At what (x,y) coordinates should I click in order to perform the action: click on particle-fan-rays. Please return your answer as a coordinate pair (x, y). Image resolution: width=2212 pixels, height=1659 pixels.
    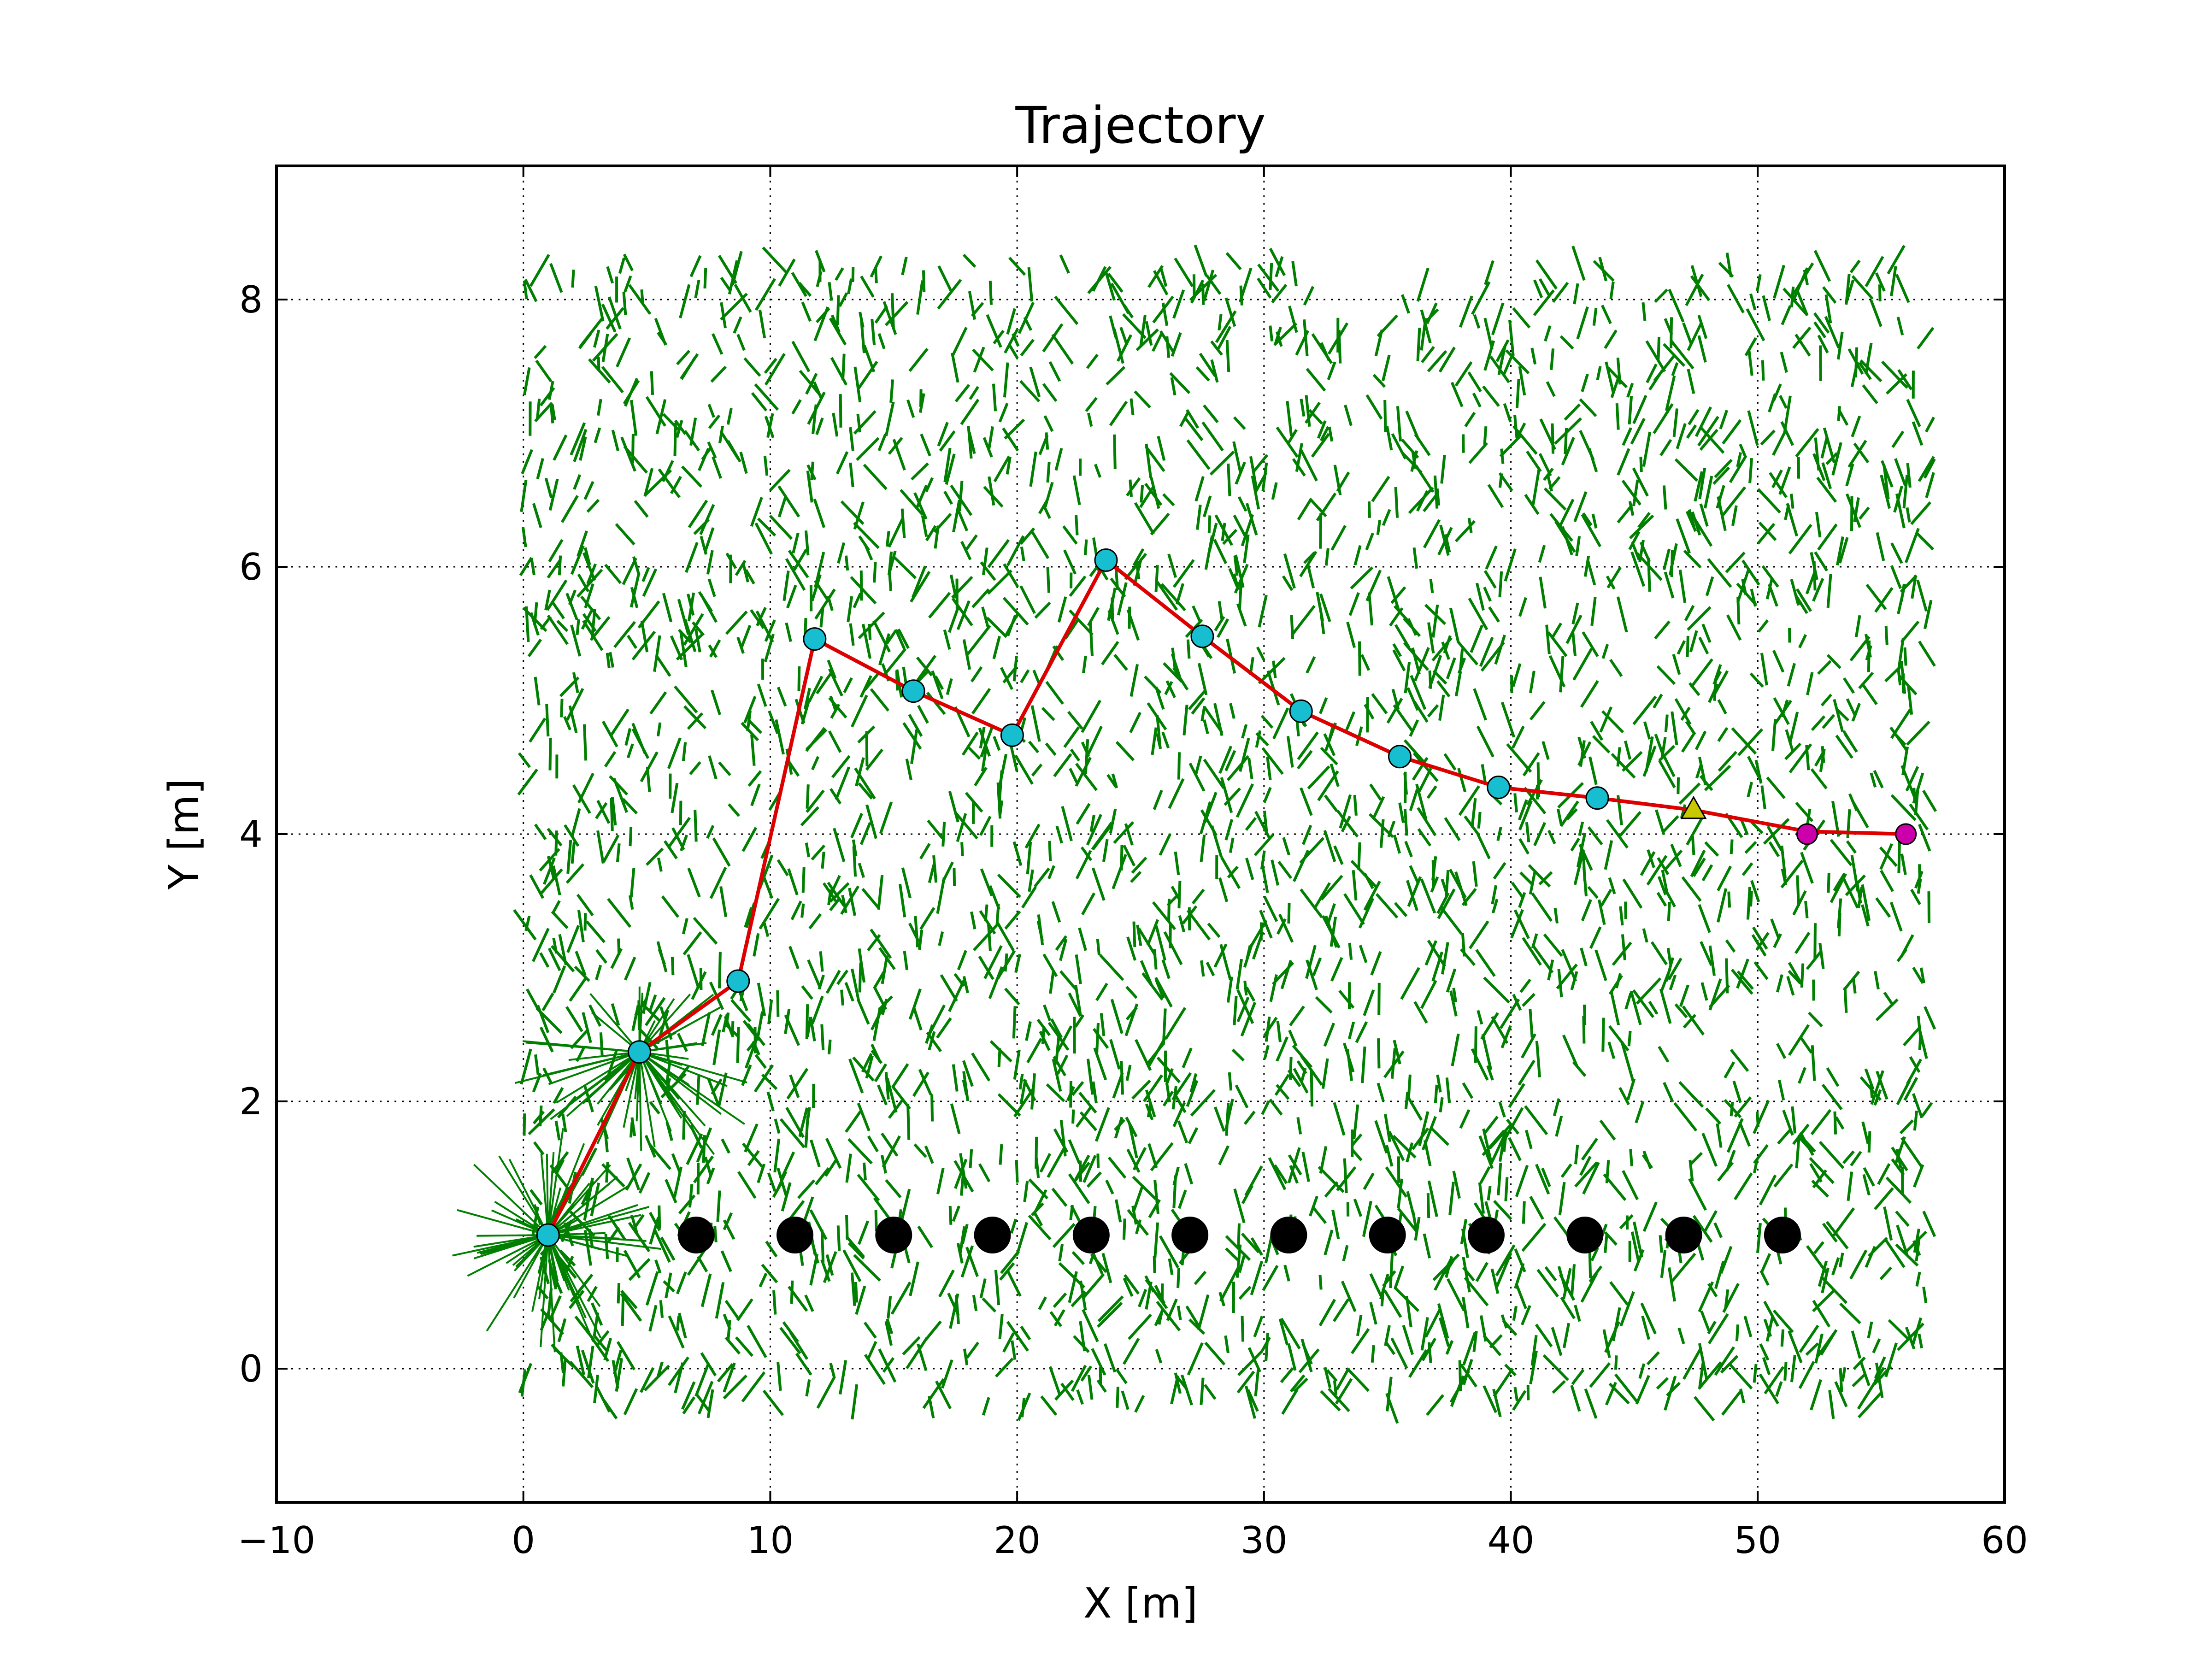
    Looking at the image, I should click on (599, 1169).